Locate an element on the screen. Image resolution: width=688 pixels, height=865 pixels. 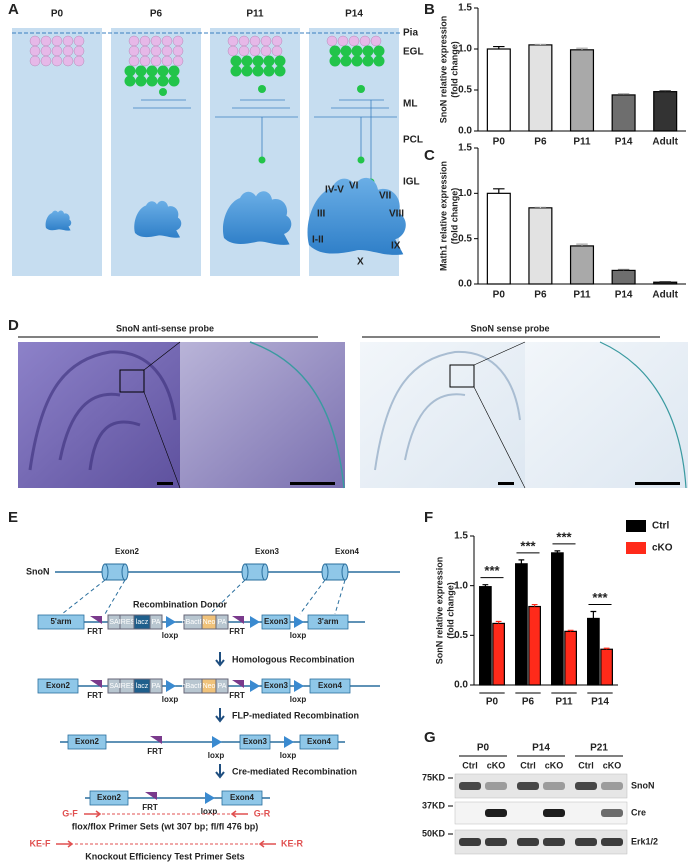
cassette is located at coordinates (156, 686).